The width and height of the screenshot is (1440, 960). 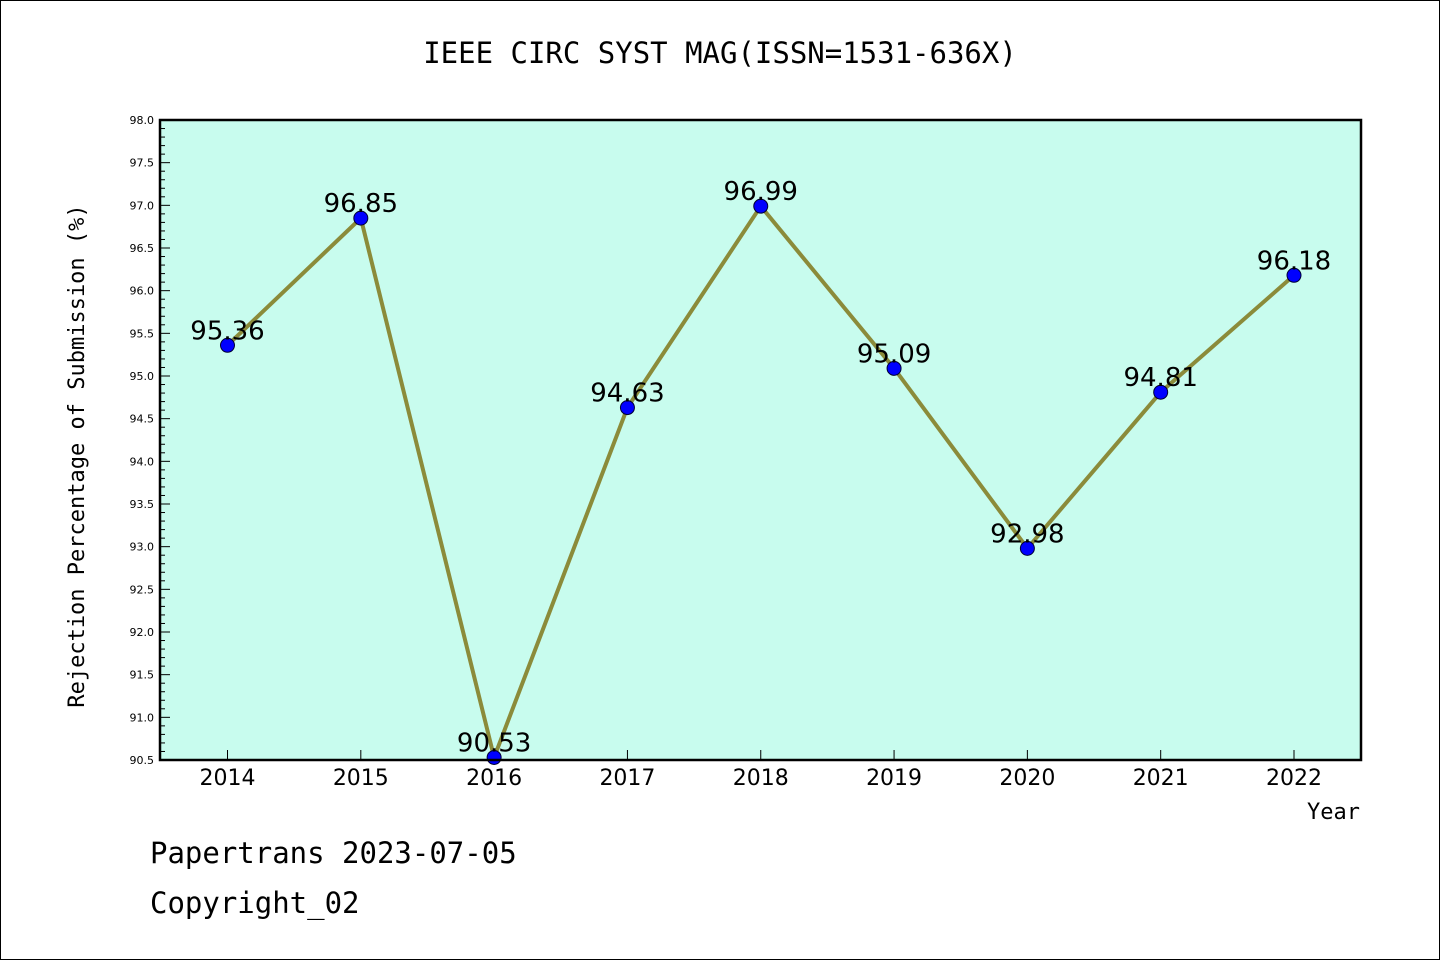 What do you see at coordinates (761, 778) in the screenshot?
I see `x-tick-label: 2018` at bounding box center [761, 778].